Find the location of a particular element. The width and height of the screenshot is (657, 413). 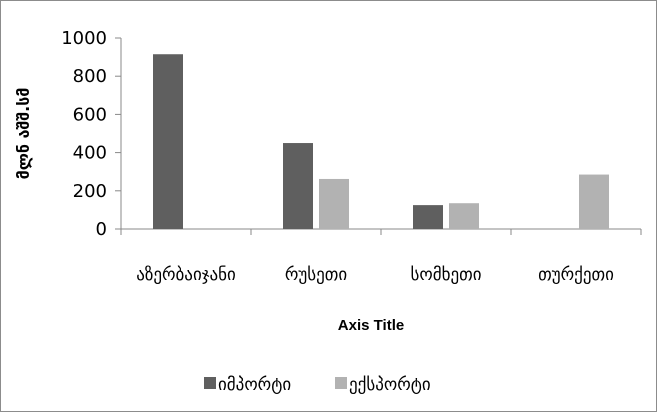

x-category-label: სომხეთი is located at coordinates (445, 275).